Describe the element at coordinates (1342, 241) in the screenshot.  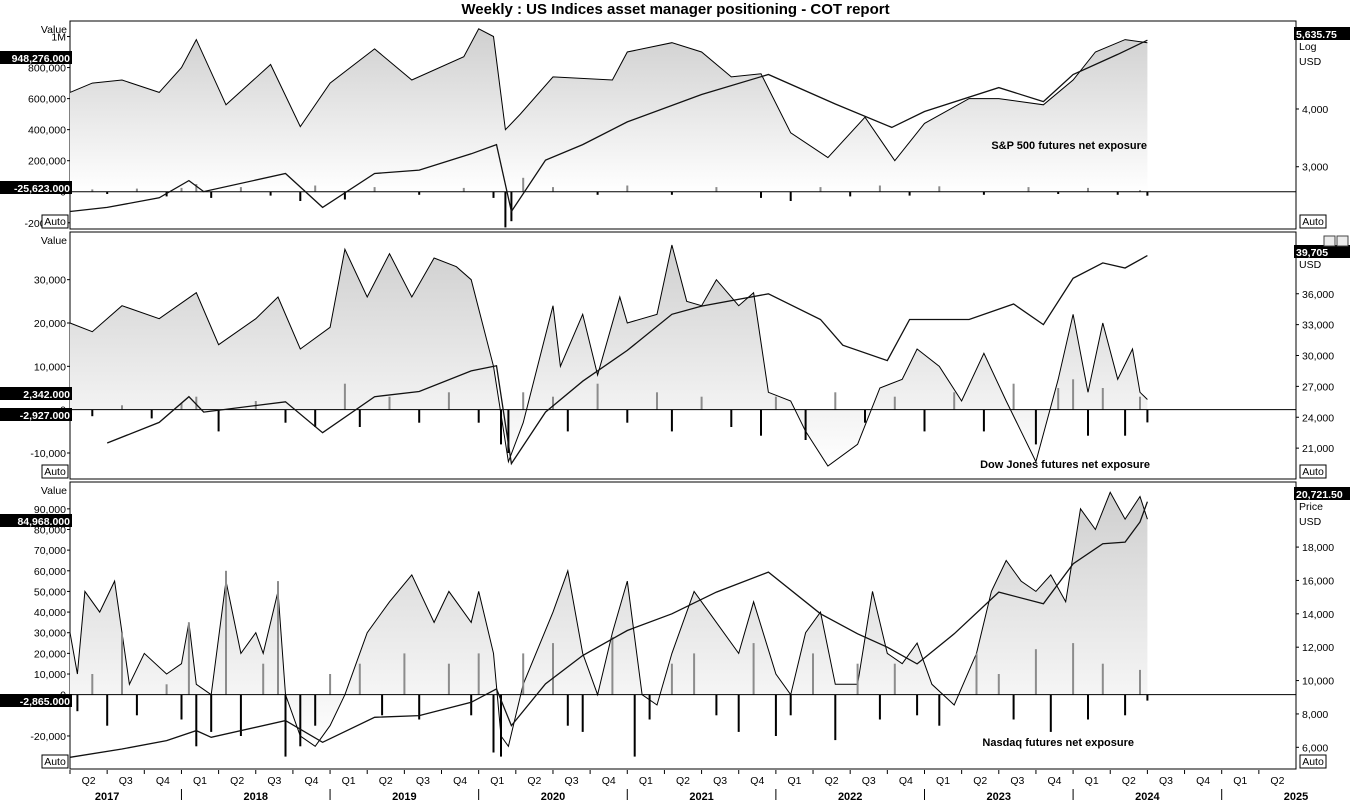
I see `close-icon` at that location.